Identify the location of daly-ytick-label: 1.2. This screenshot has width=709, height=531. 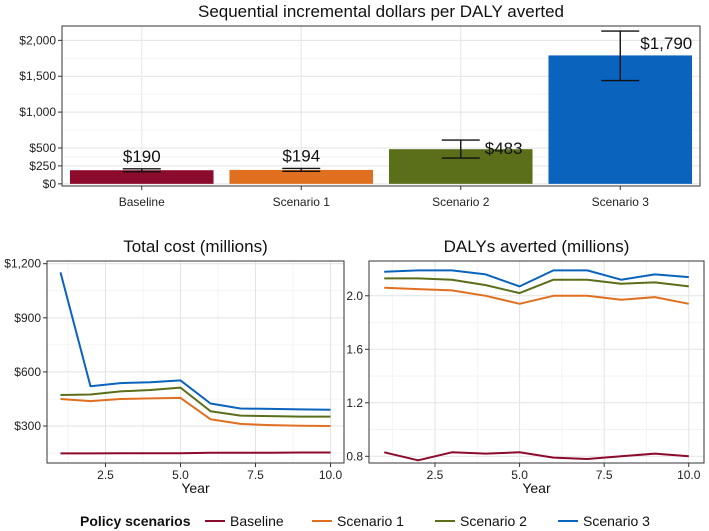
(354, 403).